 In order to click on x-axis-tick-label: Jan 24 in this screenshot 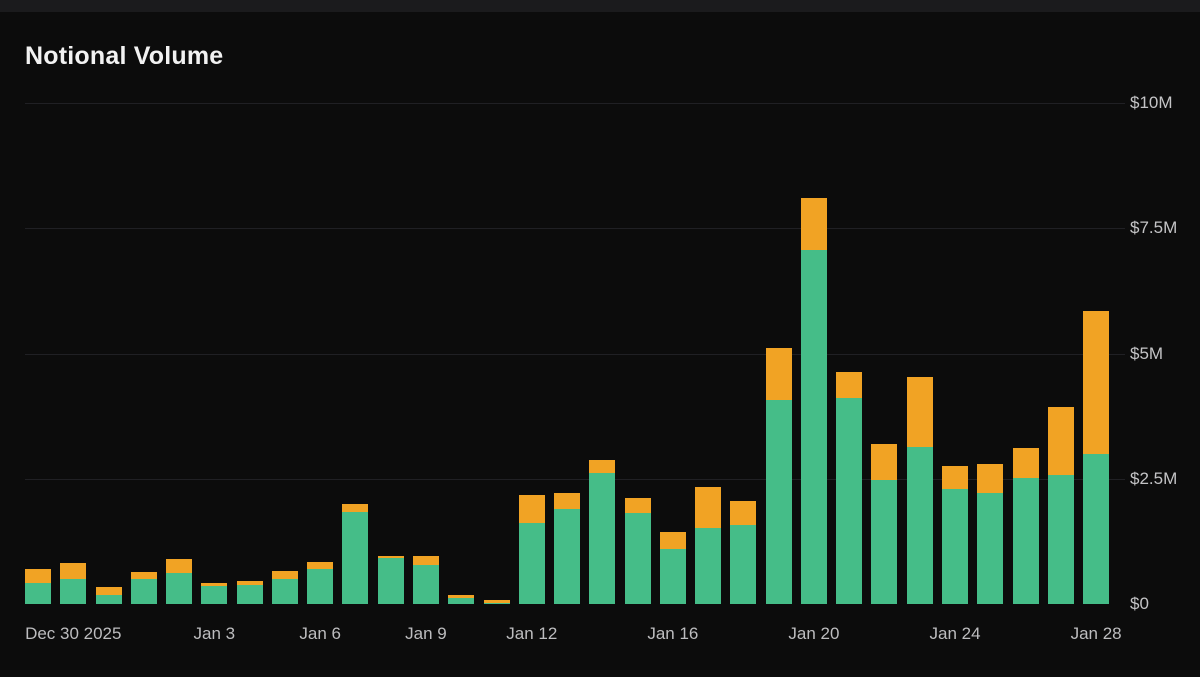, I will do `click(955, 633)`.